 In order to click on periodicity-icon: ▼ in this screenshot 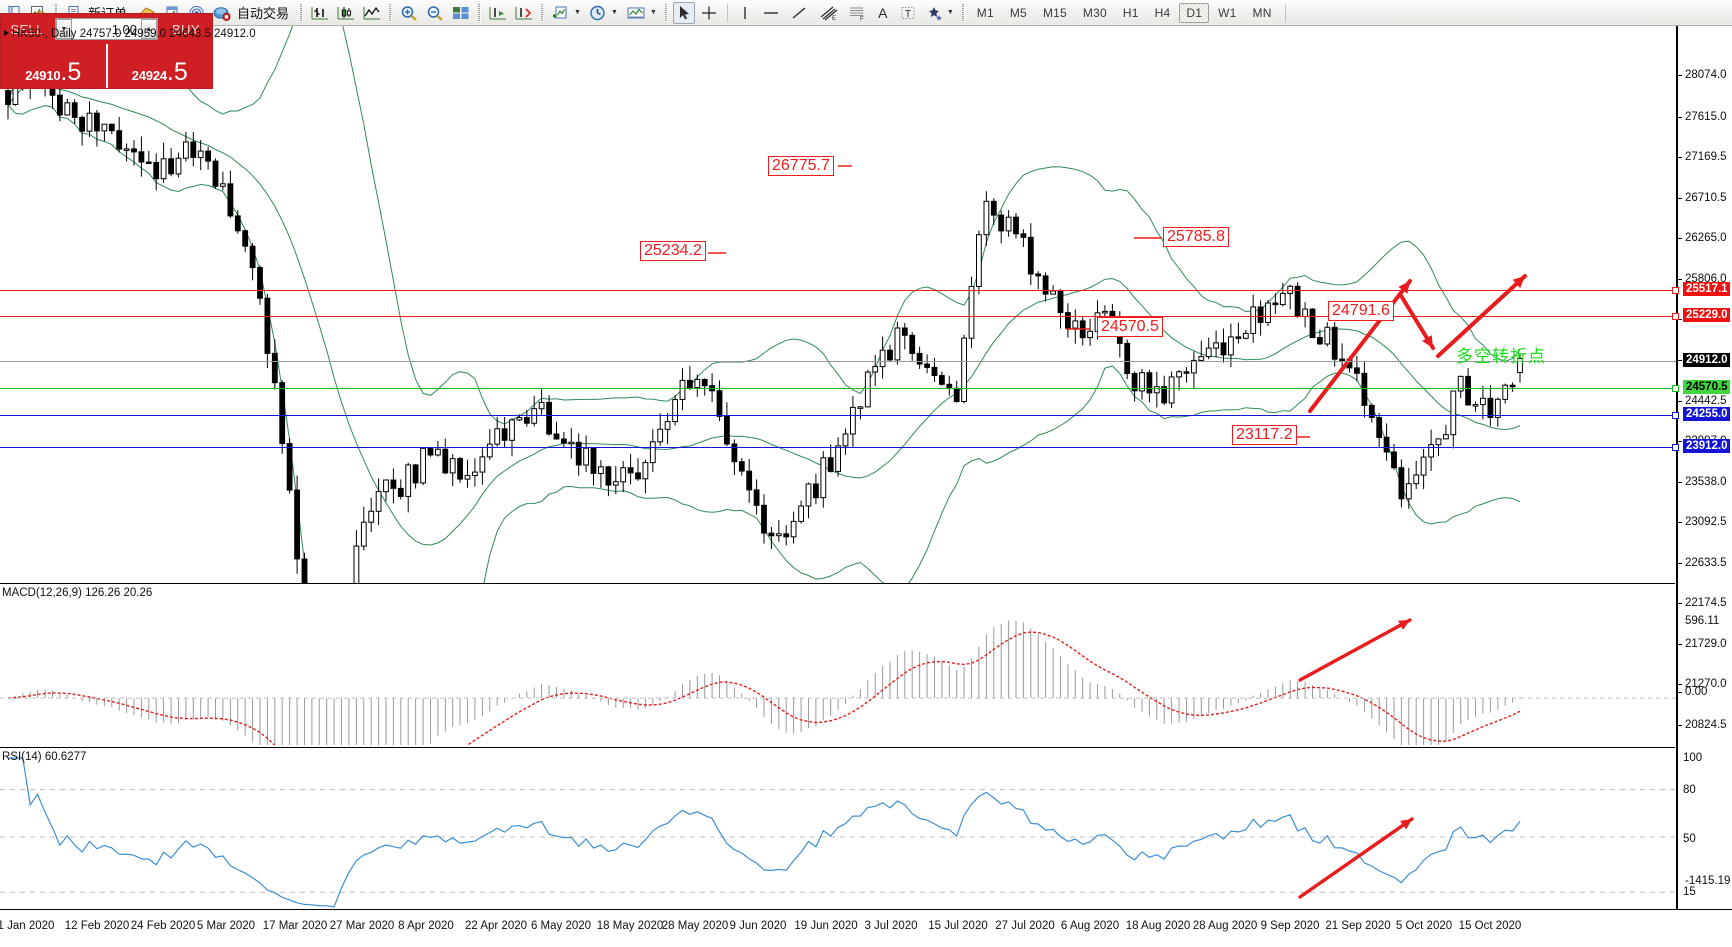, I will do `click(603, 13)`.